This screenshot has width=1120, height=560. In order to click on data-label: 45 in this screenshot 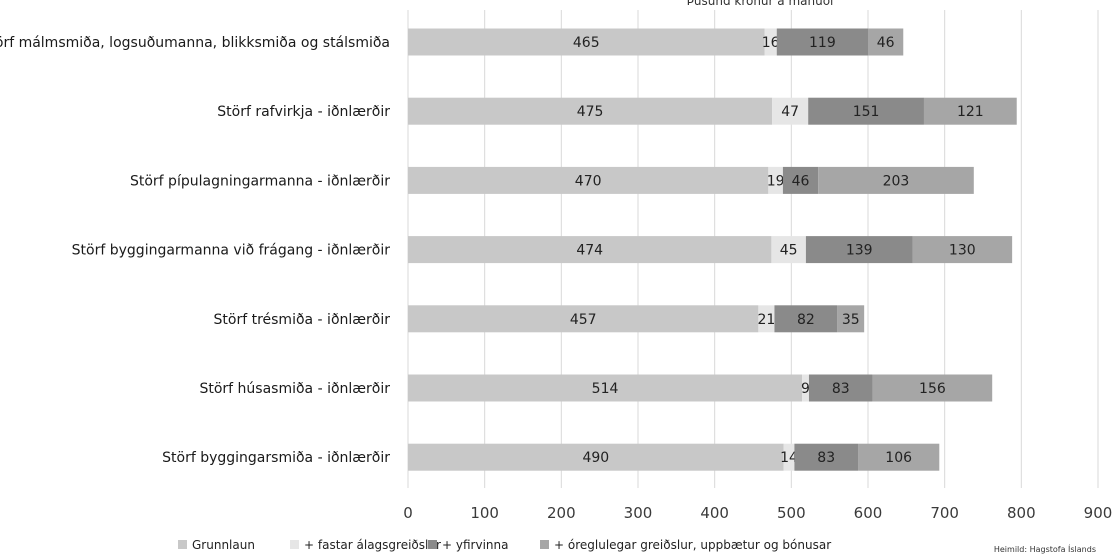, I will do `click(789, 251)`.